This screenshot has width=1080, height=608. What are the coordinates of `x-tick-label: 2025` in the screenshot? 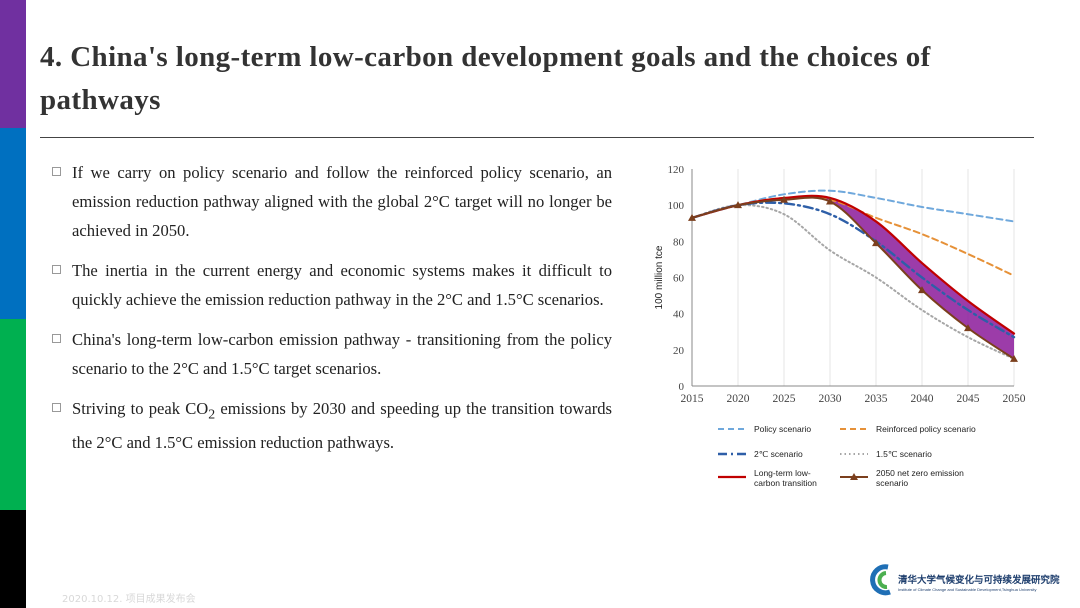 It's located at (784, 399).